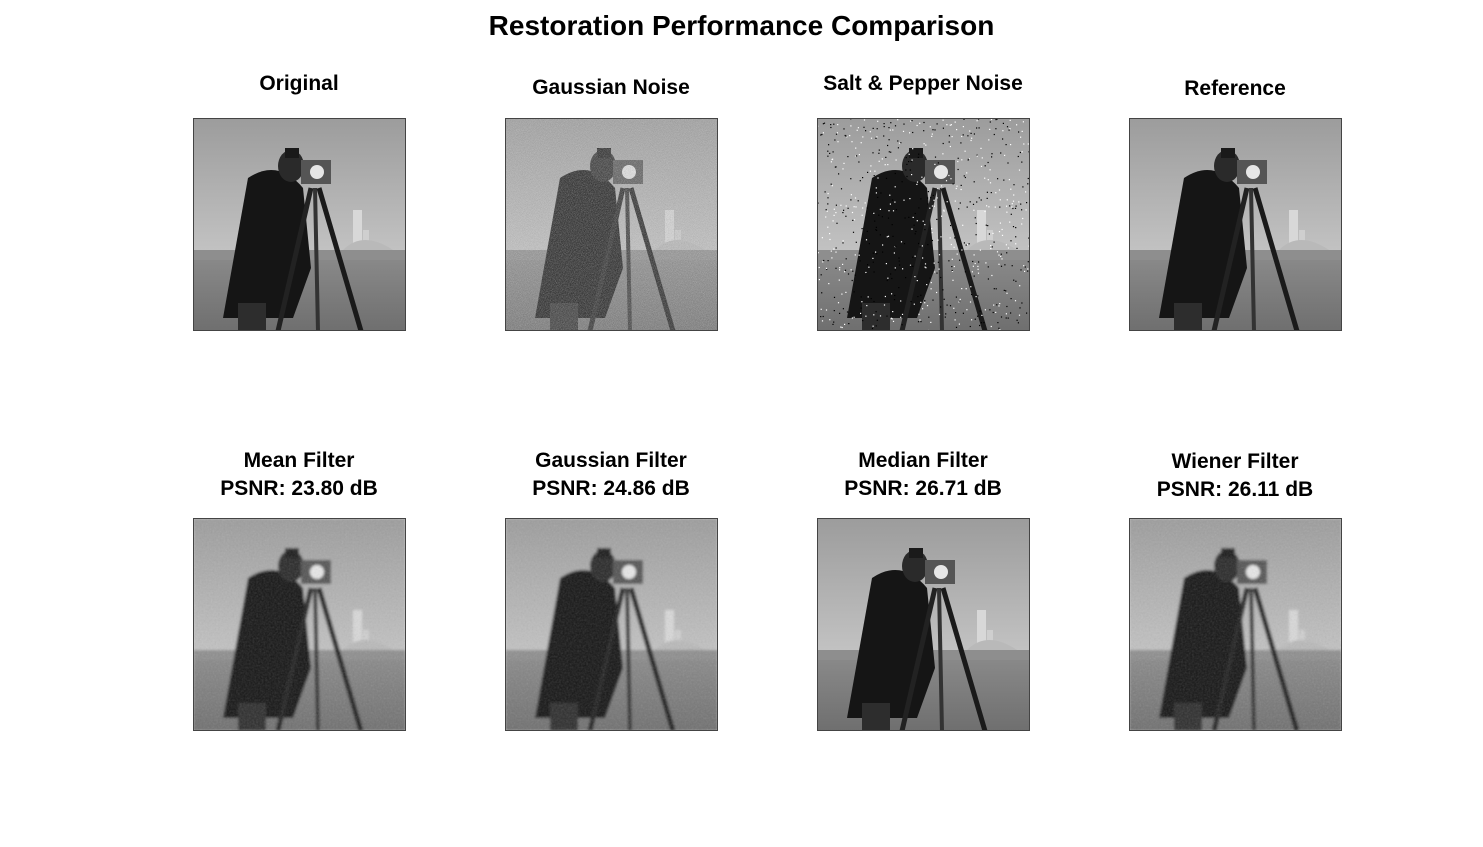 The height and width of the screenshot is (847, 1483). What do you see at coordinates (299, 624) in the screenshot?
I see `image-mean-filter` at bounding box center [299, 624].